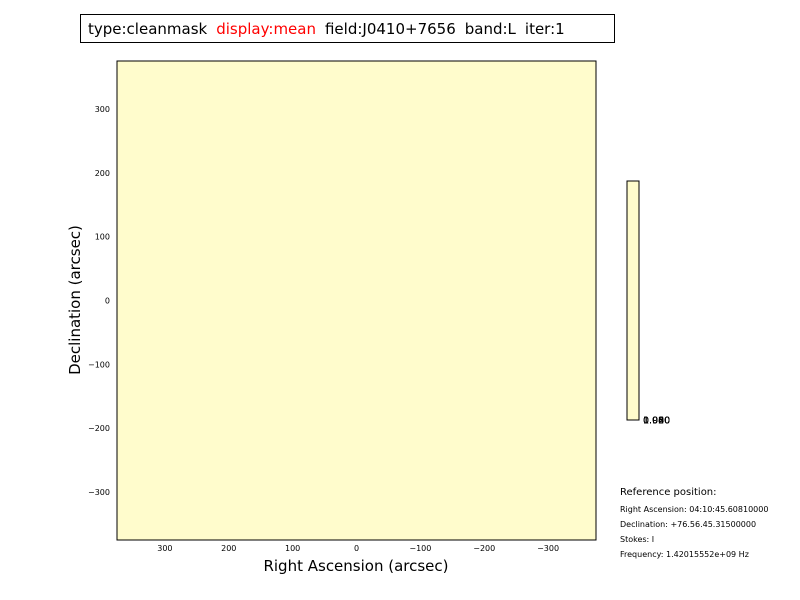  I want to click on reference-ra: Right Ascension: 04:10:45.60810000, so click(694, 509).